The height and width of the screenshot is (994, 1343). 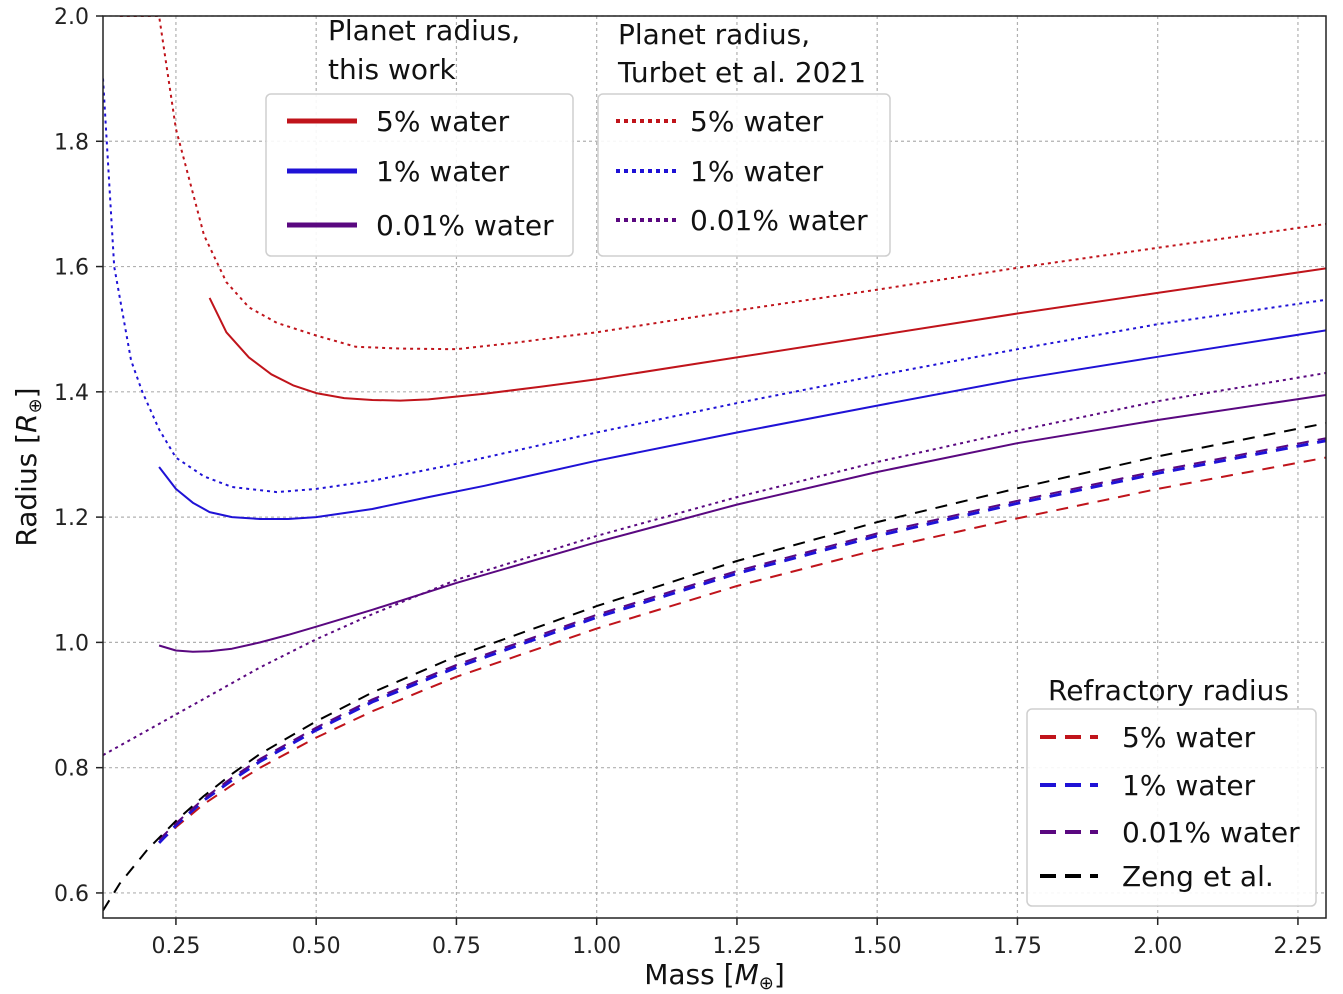 What do you see at coordinates (1157, 946) in the screenshot?
I see `x-tick-label: 2.00` at bounding box center [1157, 946].